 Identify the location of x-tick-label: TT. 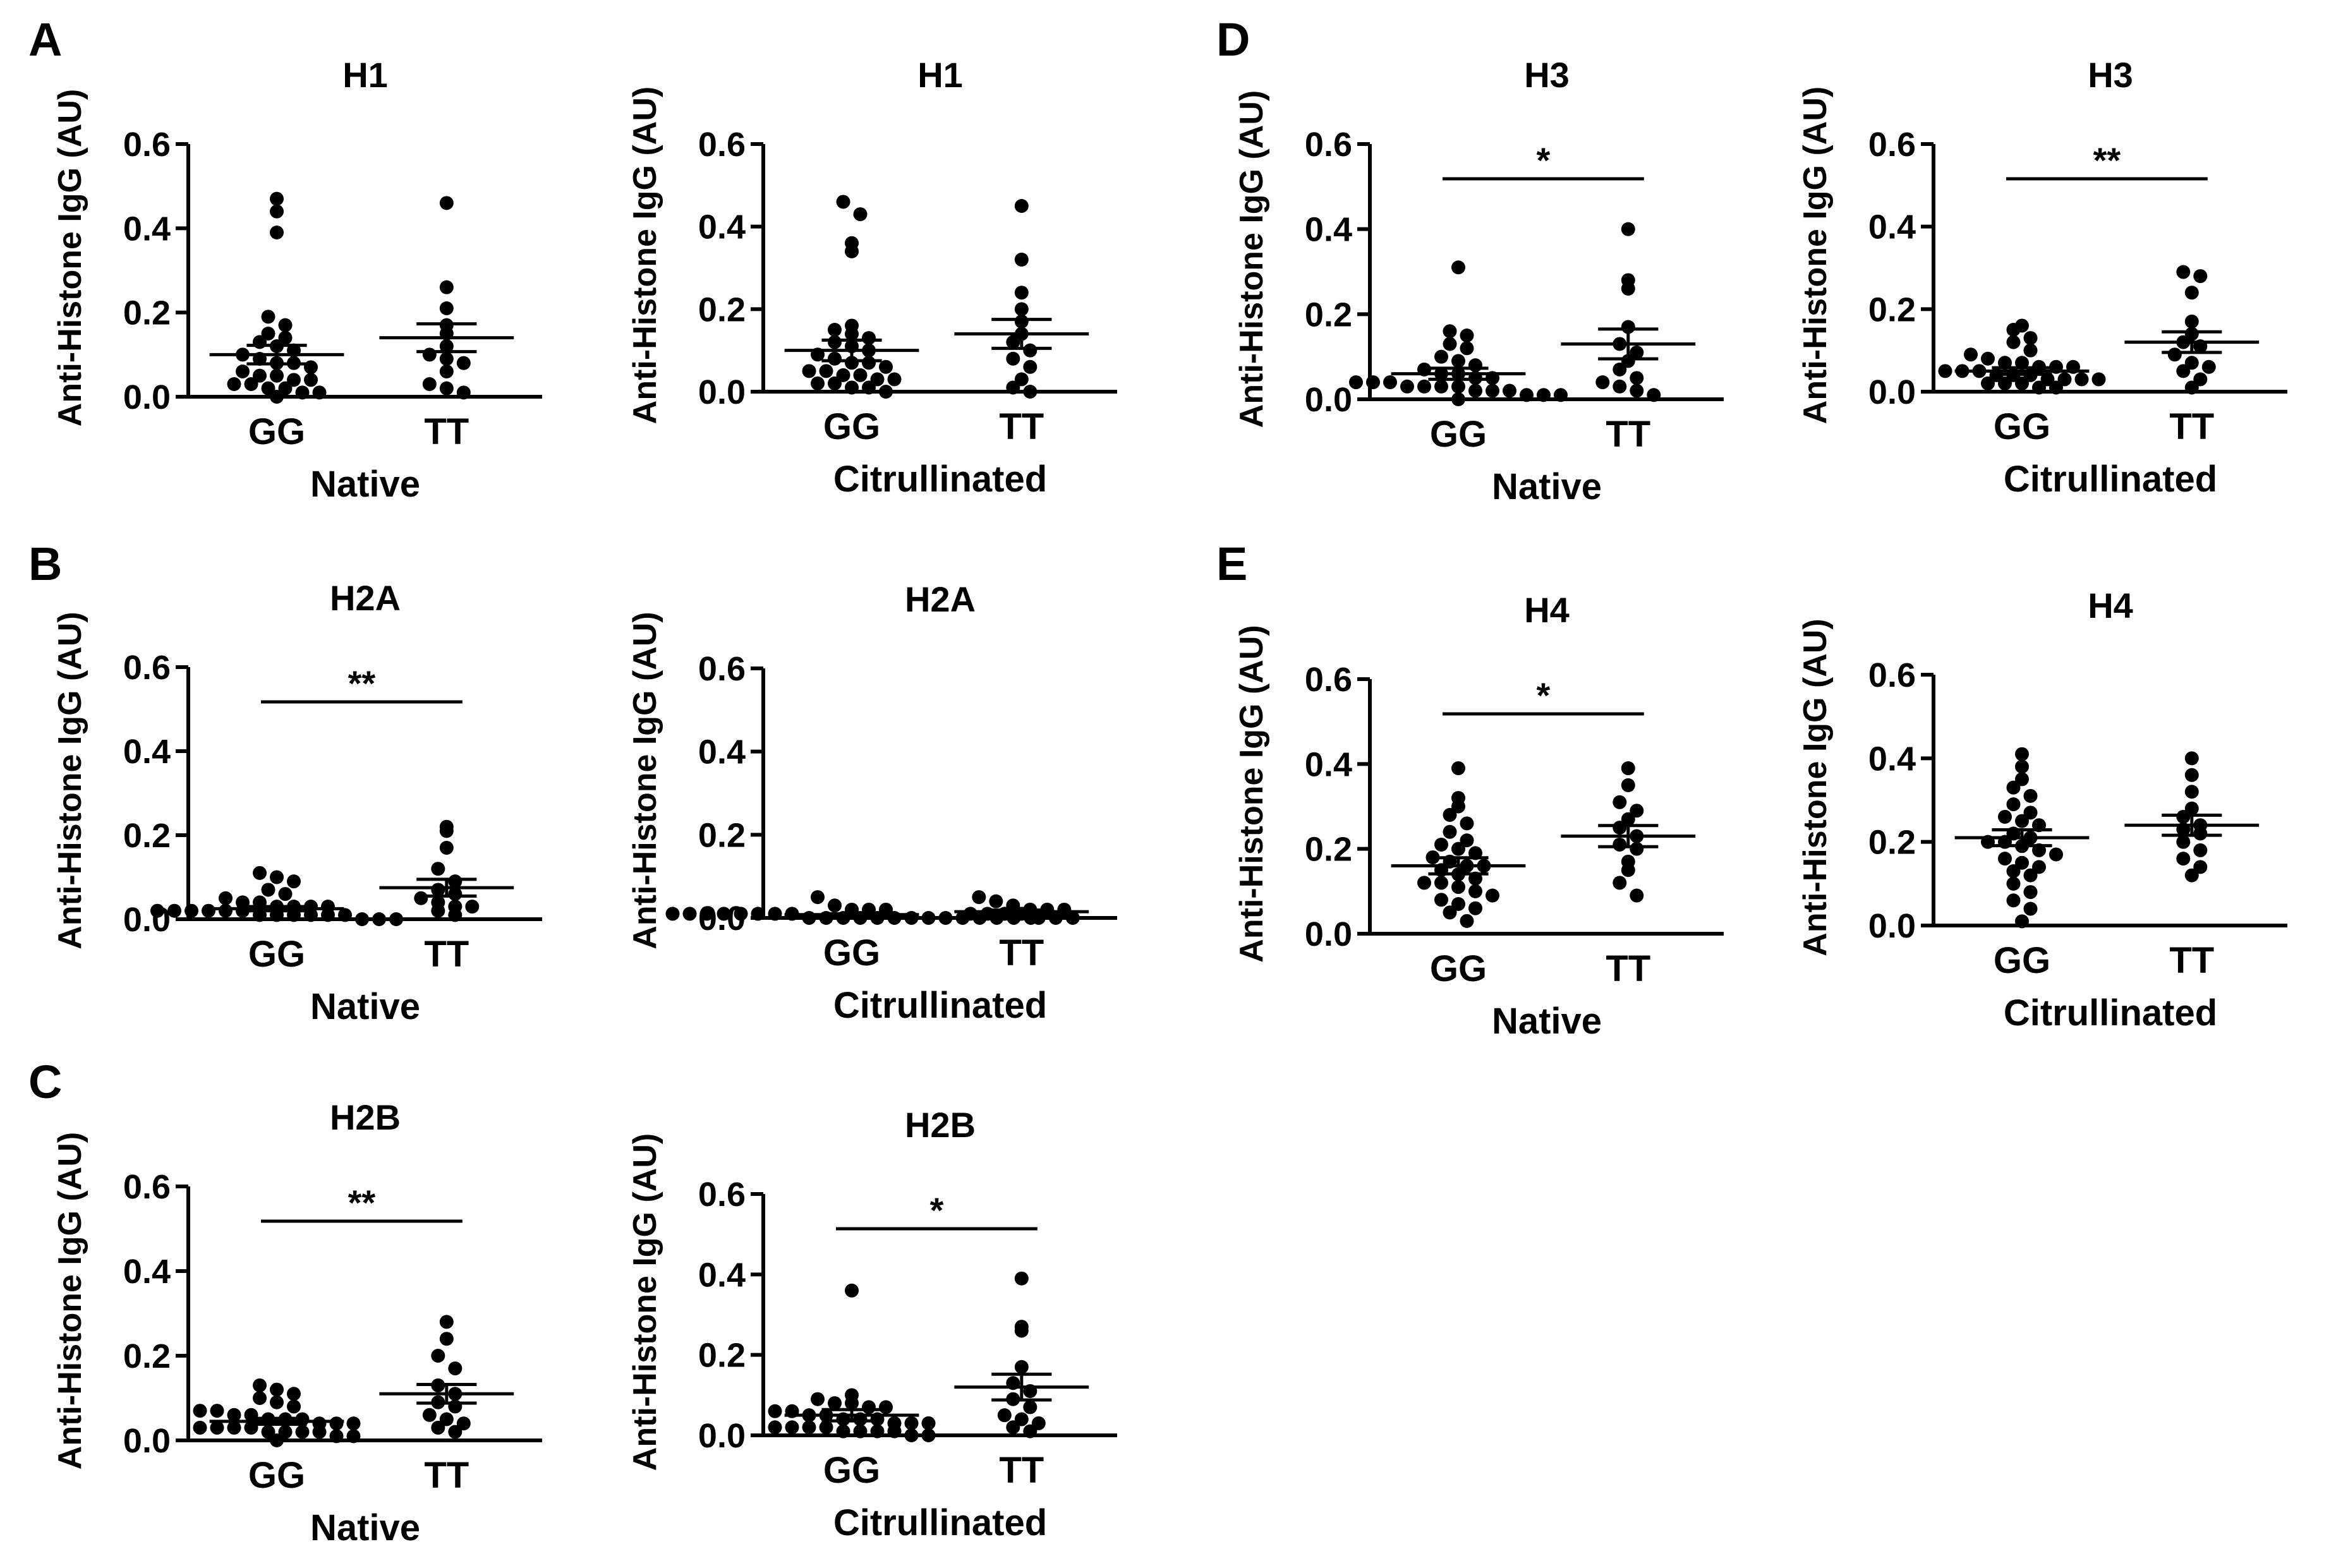
(1628, 434).